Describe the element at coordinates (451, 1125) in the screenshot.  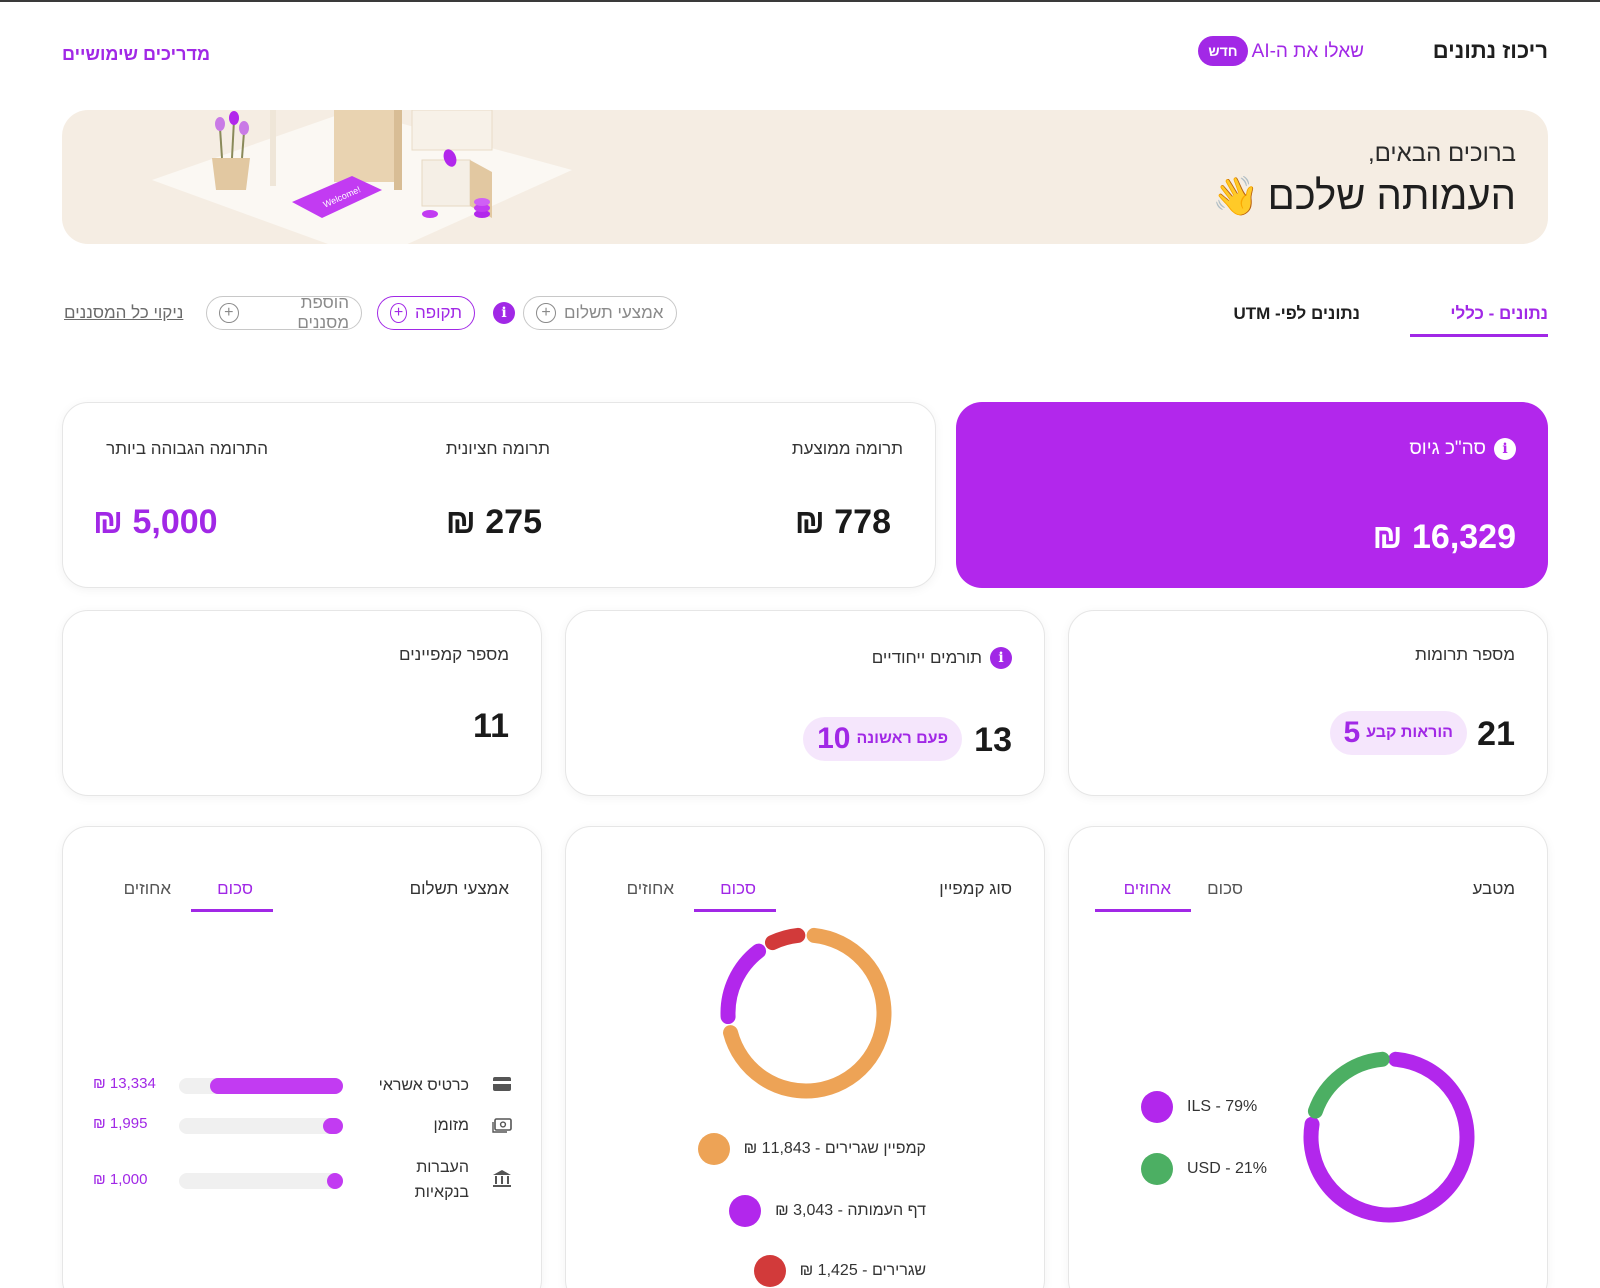
I see `payment-name: מזומן` at that location.